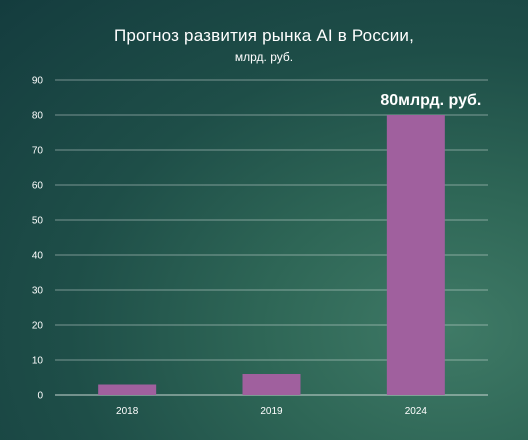 This screenshot has height=440, width=528. Describe the element at coordinates (38, 221) in the screenshot. I see `y-tick-label: 50` at that location.